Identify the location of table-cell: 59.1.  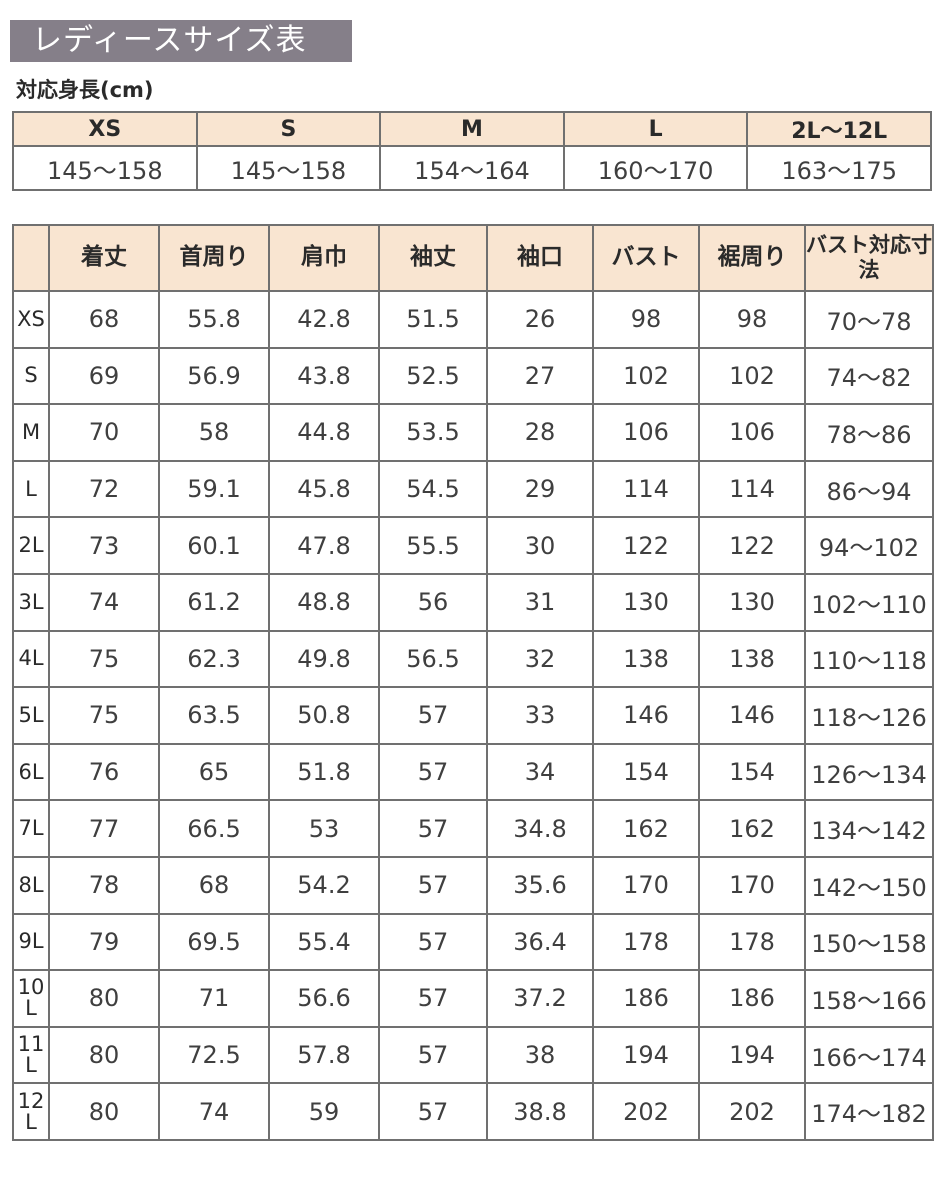
(214, 489).